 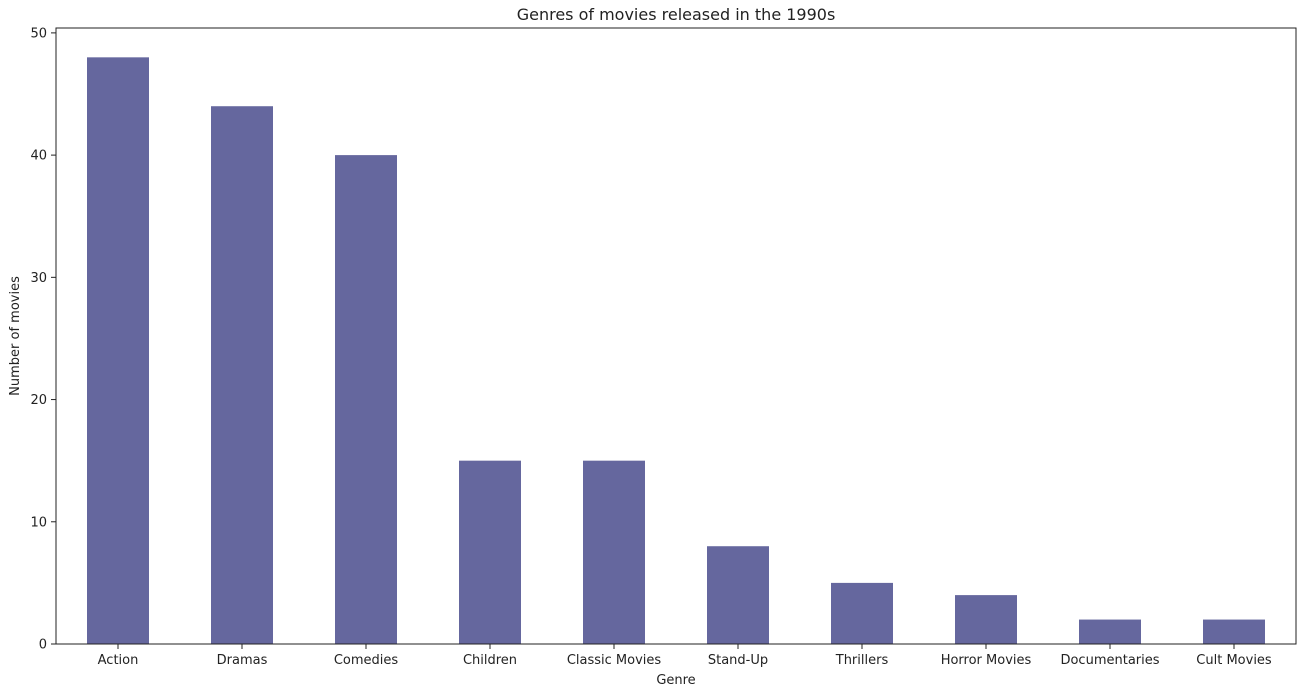 I want to click on bar-children, so click(x=490, y=552).